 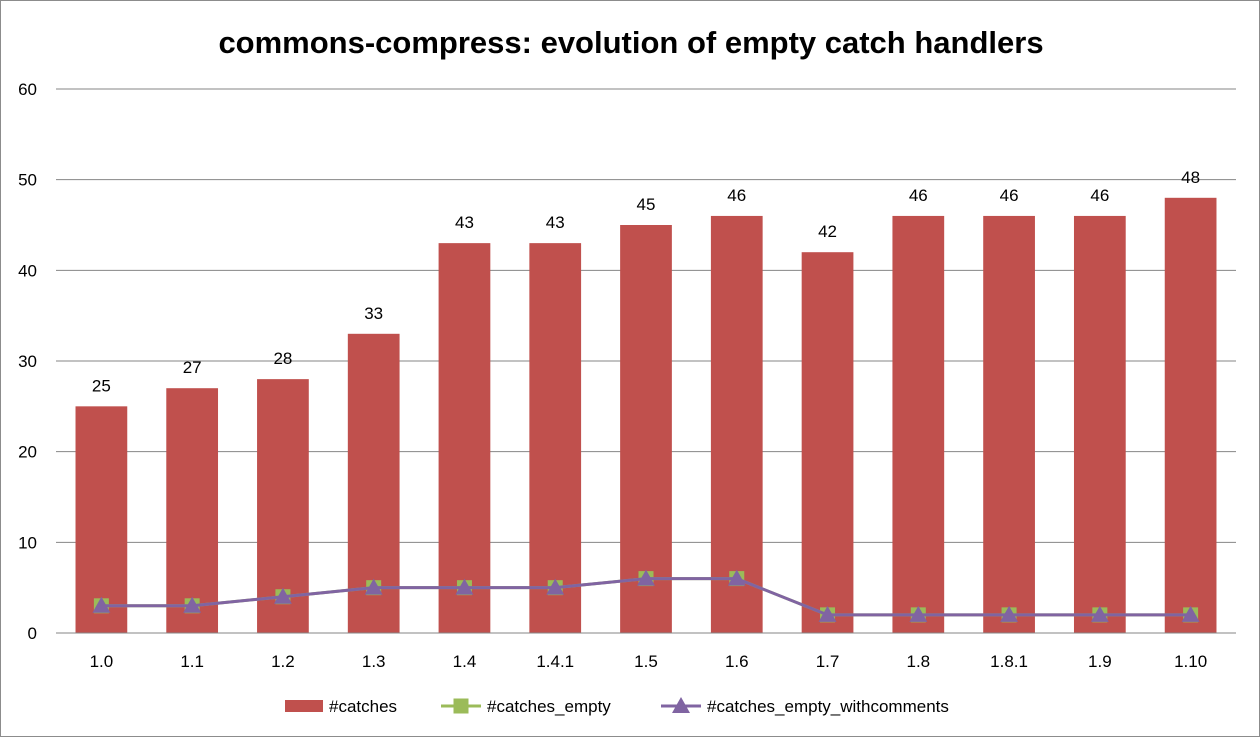 I want to click on x-tick-label: 1.7, so click(x=828, y=661).